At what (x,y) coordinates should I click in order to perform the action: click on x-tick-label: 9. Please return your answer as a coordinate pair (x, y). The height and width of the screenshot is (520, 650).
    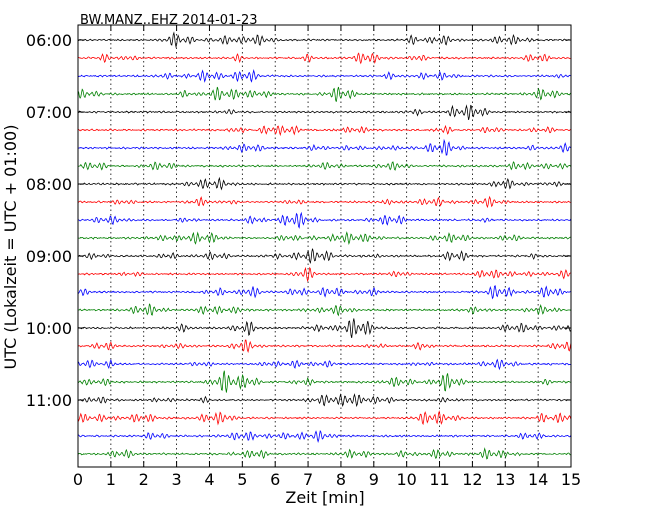
    Looking at the image, I should click on (374, 479).